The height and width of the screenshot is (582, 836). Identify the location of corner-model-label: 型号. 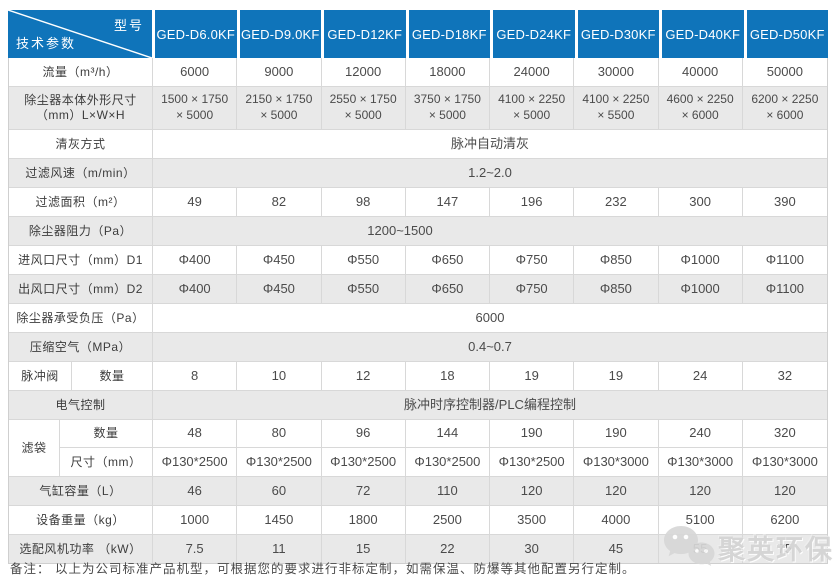
(128, 25).